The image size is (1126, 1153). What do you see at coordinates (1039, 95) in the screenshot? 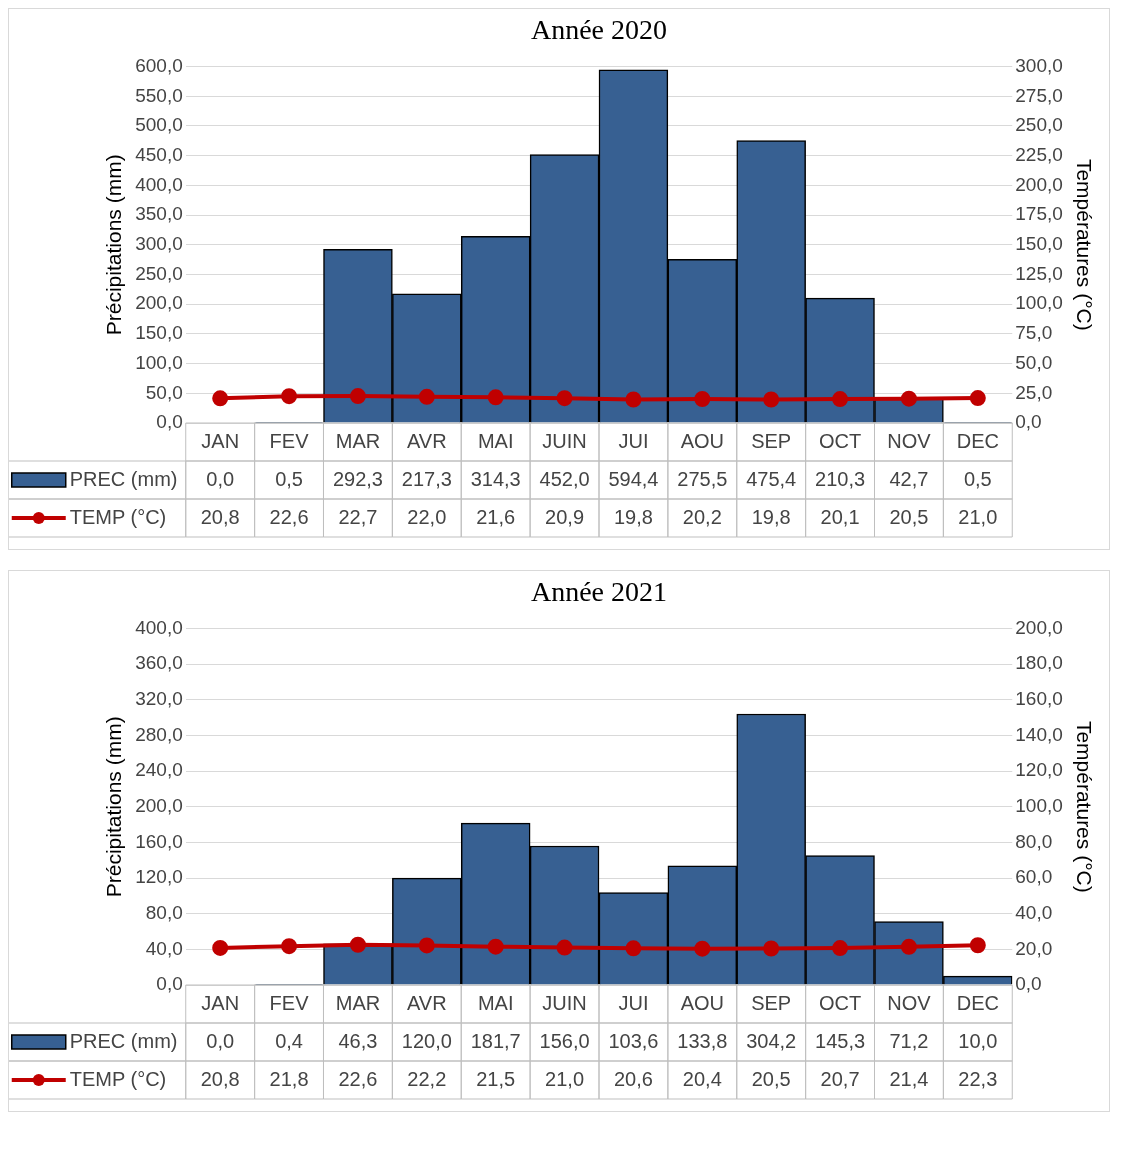
I see `y2-tick-label: 275,0` at bounding box center [1039, 95].